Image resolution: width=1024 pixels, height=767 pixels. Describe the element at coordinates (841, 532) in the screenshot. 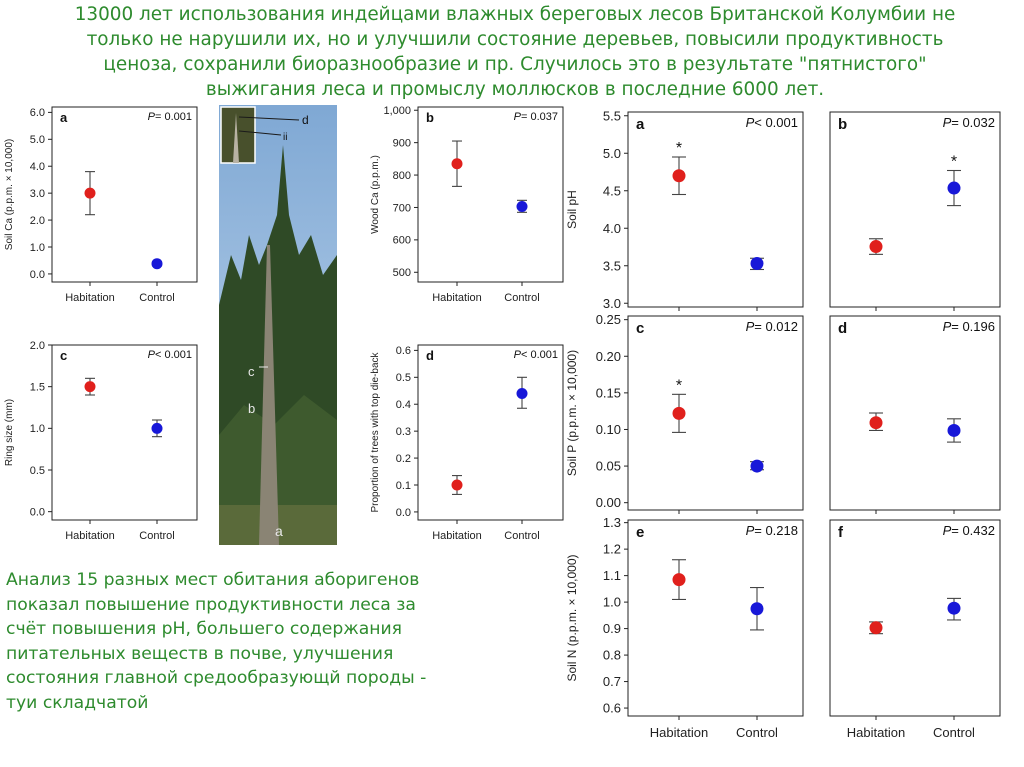

I see `panel-letter: f` at that location.